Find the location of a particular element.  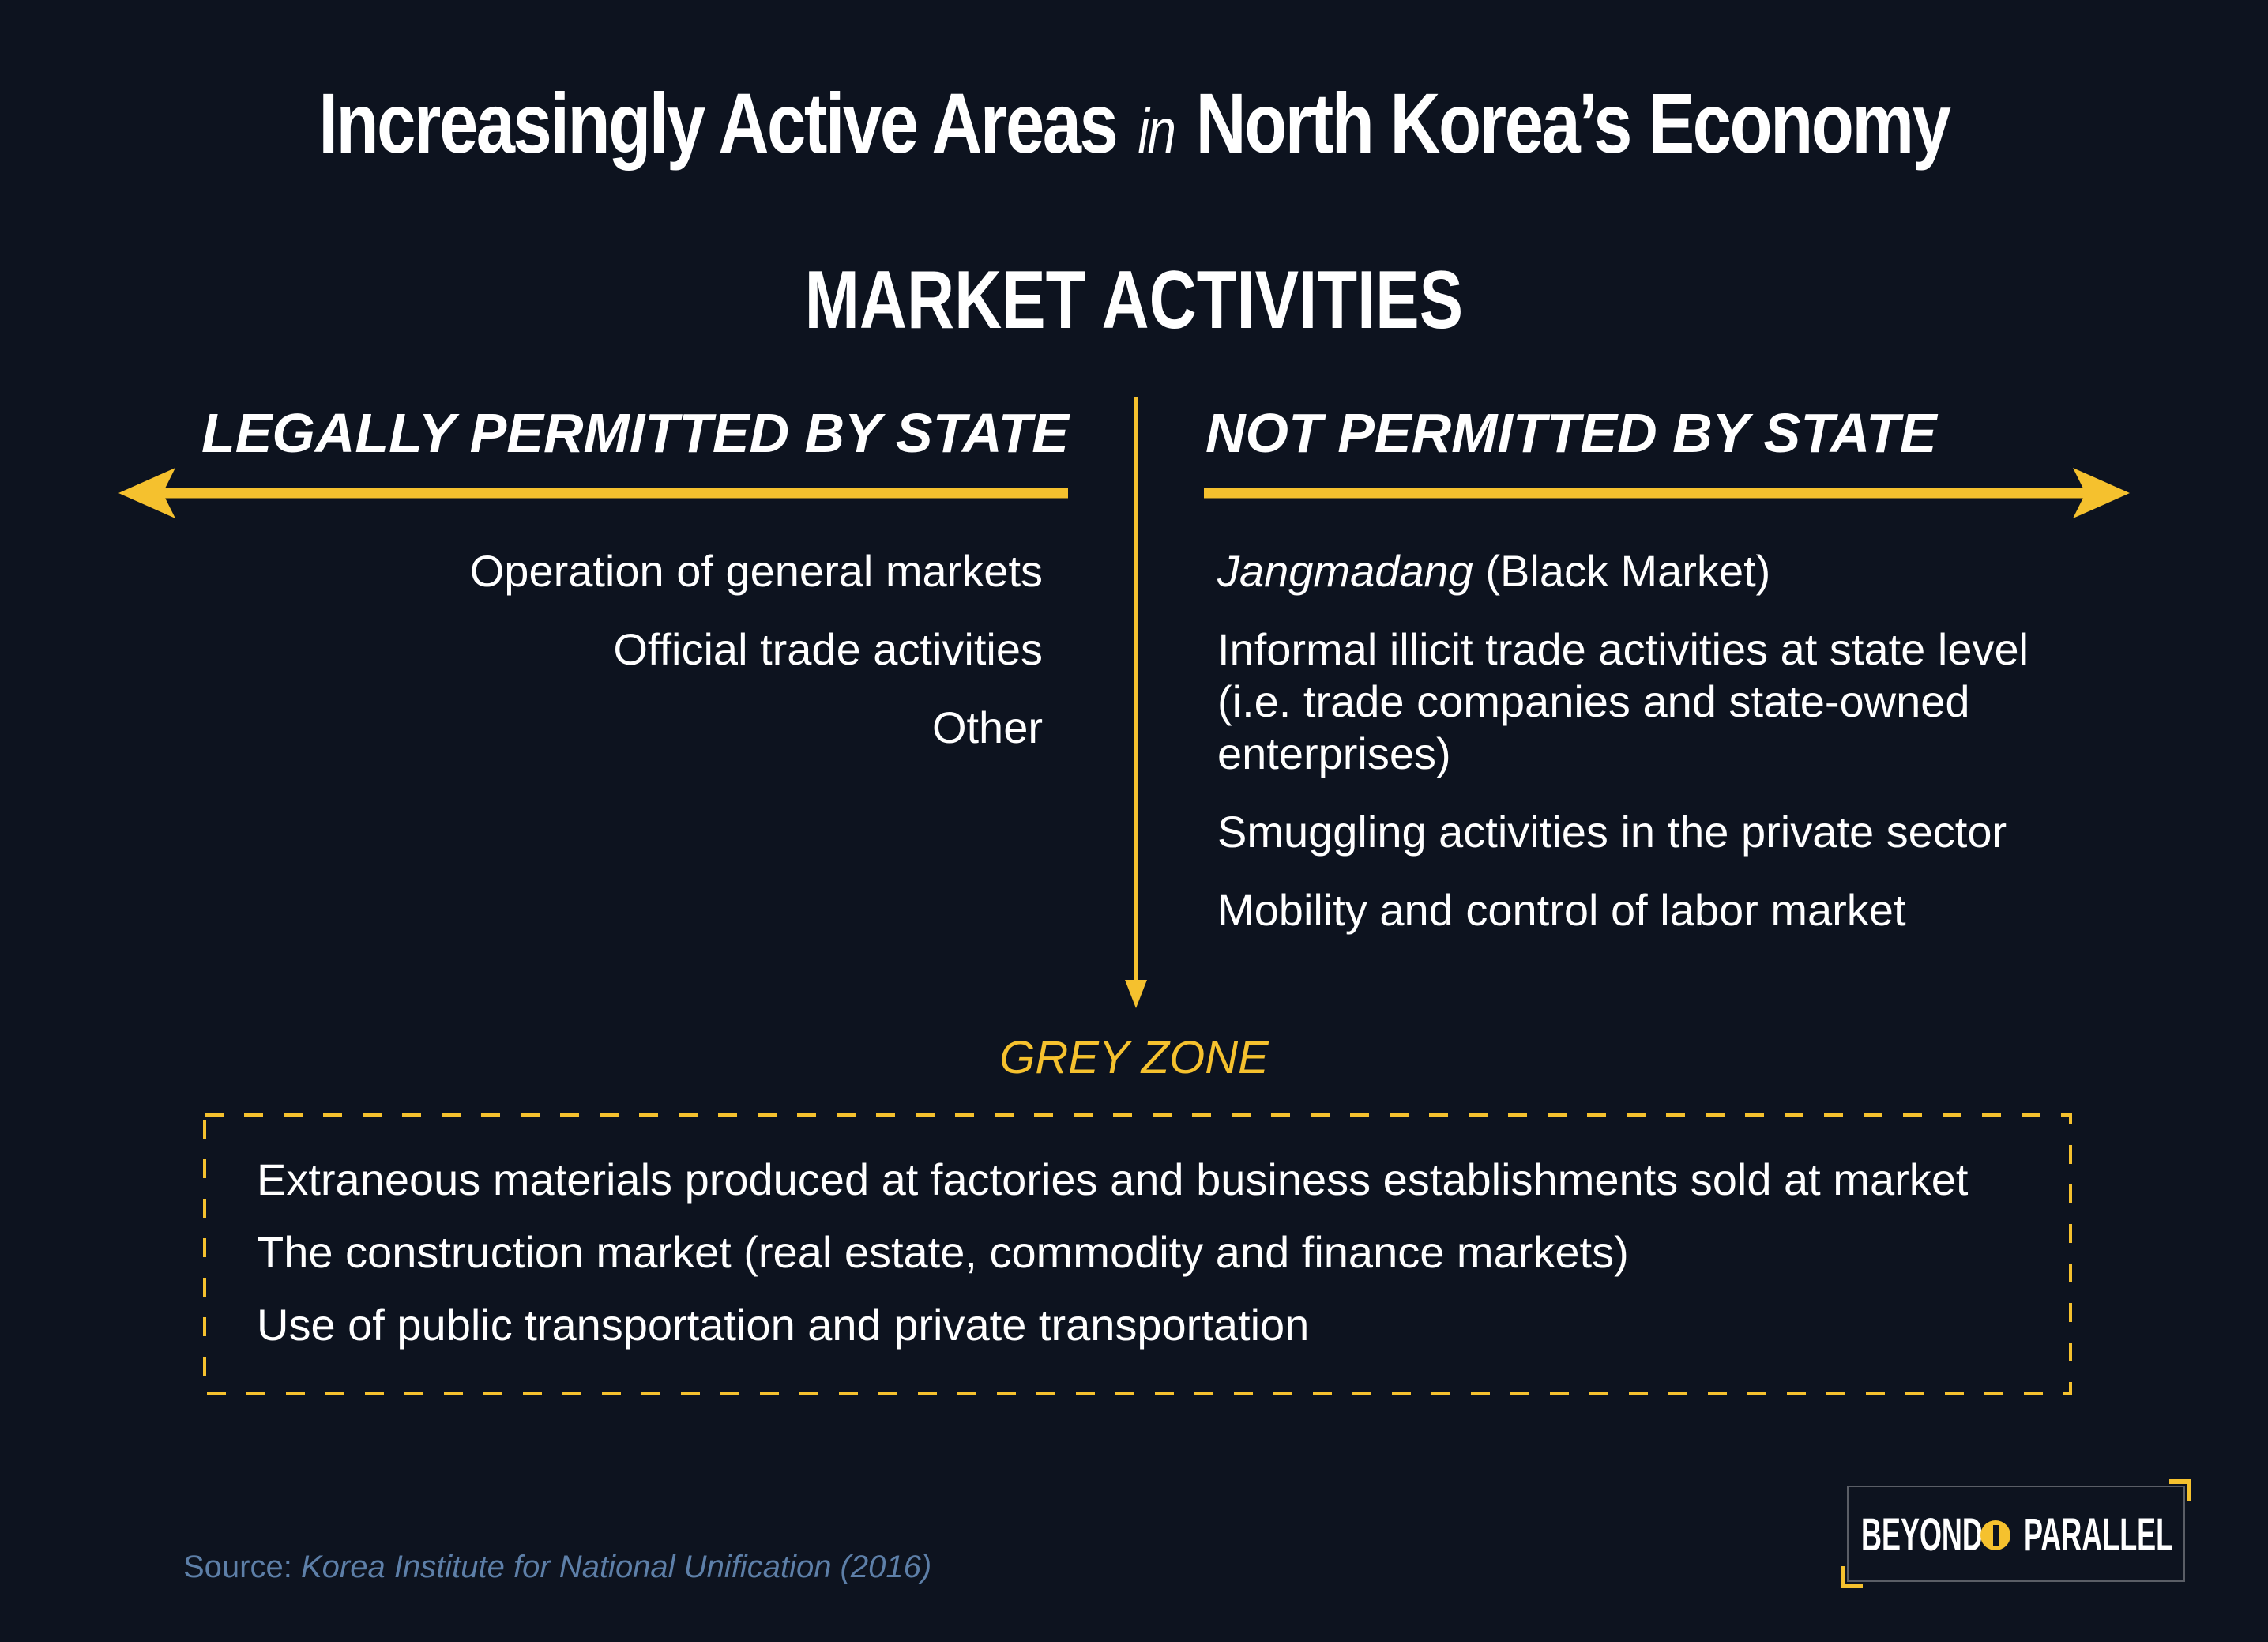

list-item-text: Mobility and control of labor market is located at coordinates (1561, 910).